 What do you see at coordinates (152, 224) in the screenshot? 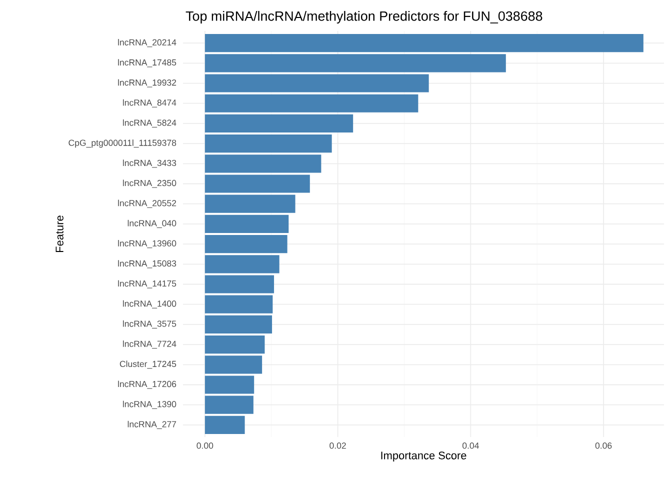
I see `y-tick-label: lncRNA_040` at bounding box center [152, 224].